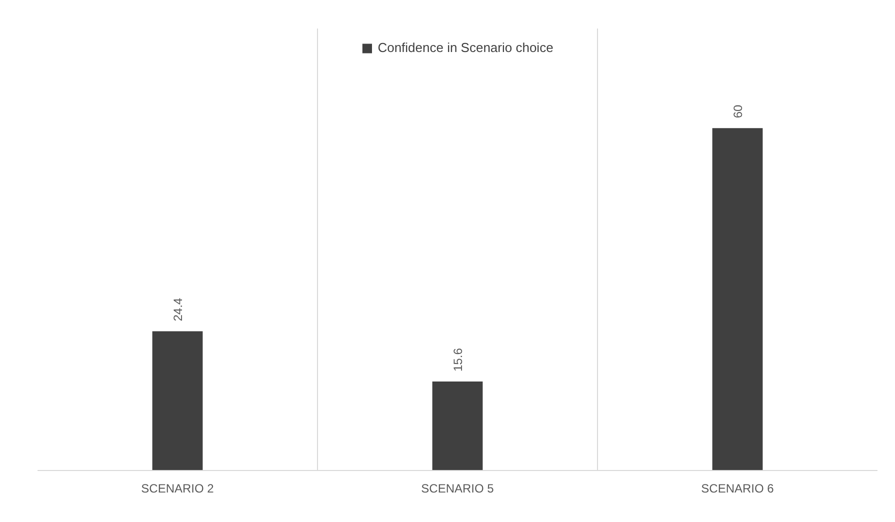  What do you see at coordinates (737, 489) in the screenshot?
I see `x-tick-label: SCENARIO 6` at bounding box center [737, 489].